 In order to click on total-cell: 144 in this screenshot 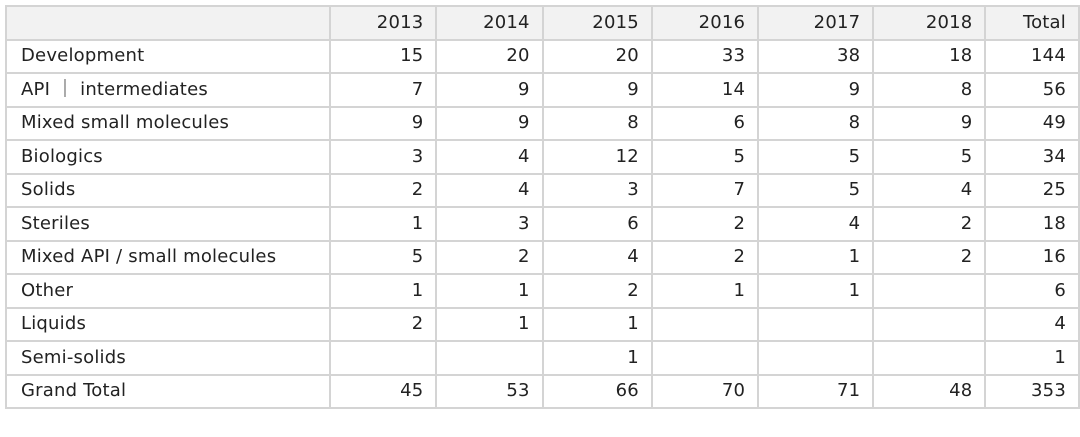, I will do `click(1032, 56)`.